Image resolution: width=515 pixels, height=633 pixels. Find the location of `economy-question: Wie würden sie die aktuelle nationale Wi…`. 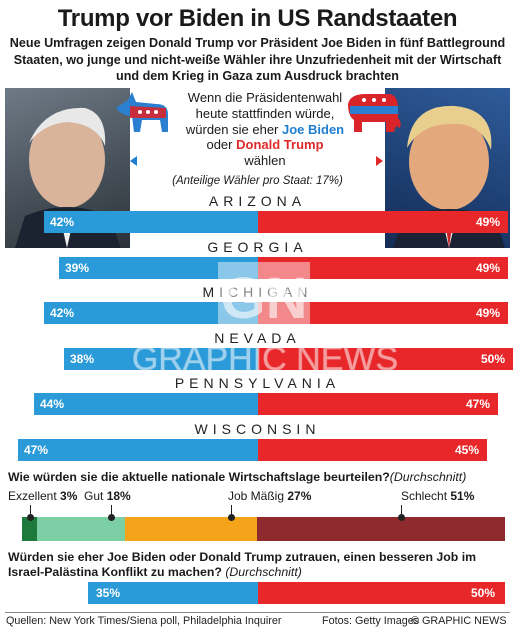

economy-question: Wie würden sie die aktuelle nationale Wi… is located at coordinates (237, 477).